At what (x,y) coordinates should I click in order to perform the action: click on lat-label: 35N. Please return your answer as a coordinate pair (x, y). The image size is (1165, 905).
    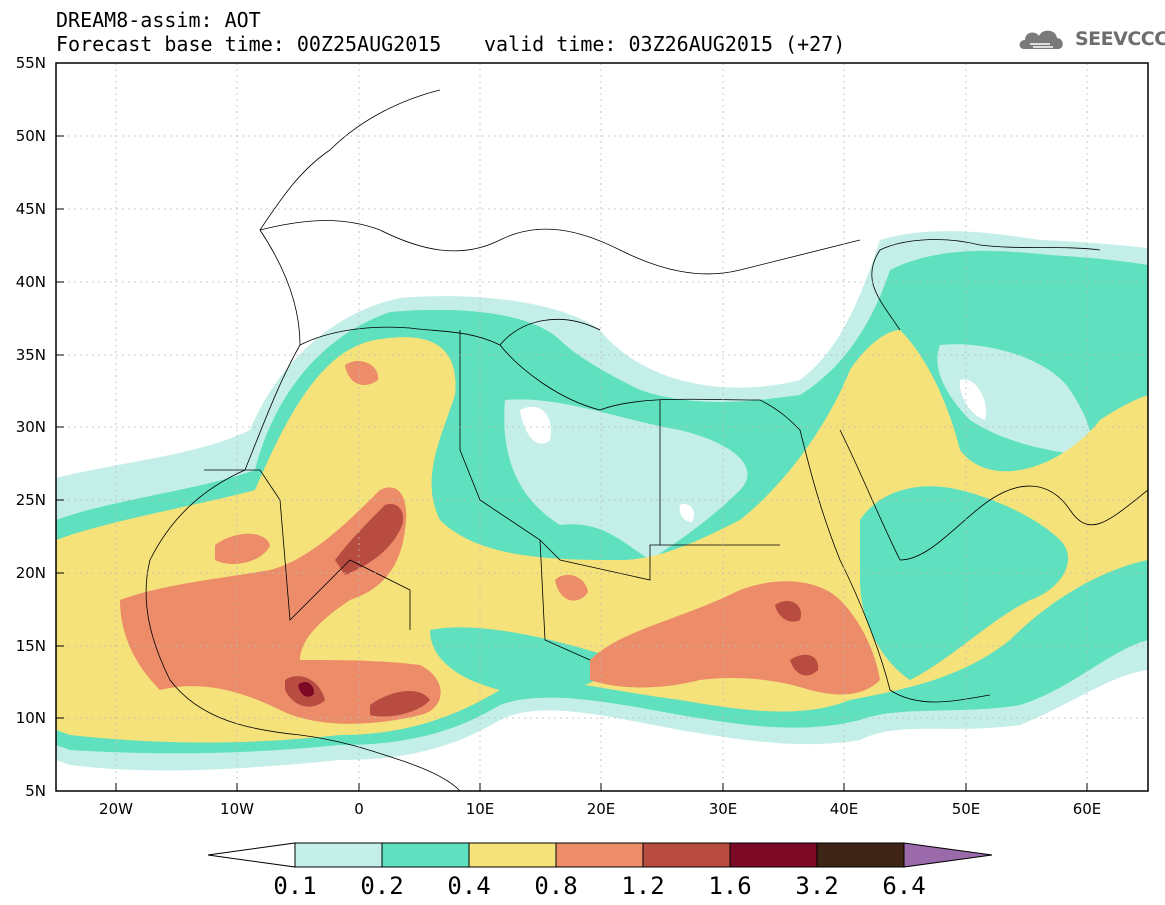
    Looking at the image, I should click on (30, 355).